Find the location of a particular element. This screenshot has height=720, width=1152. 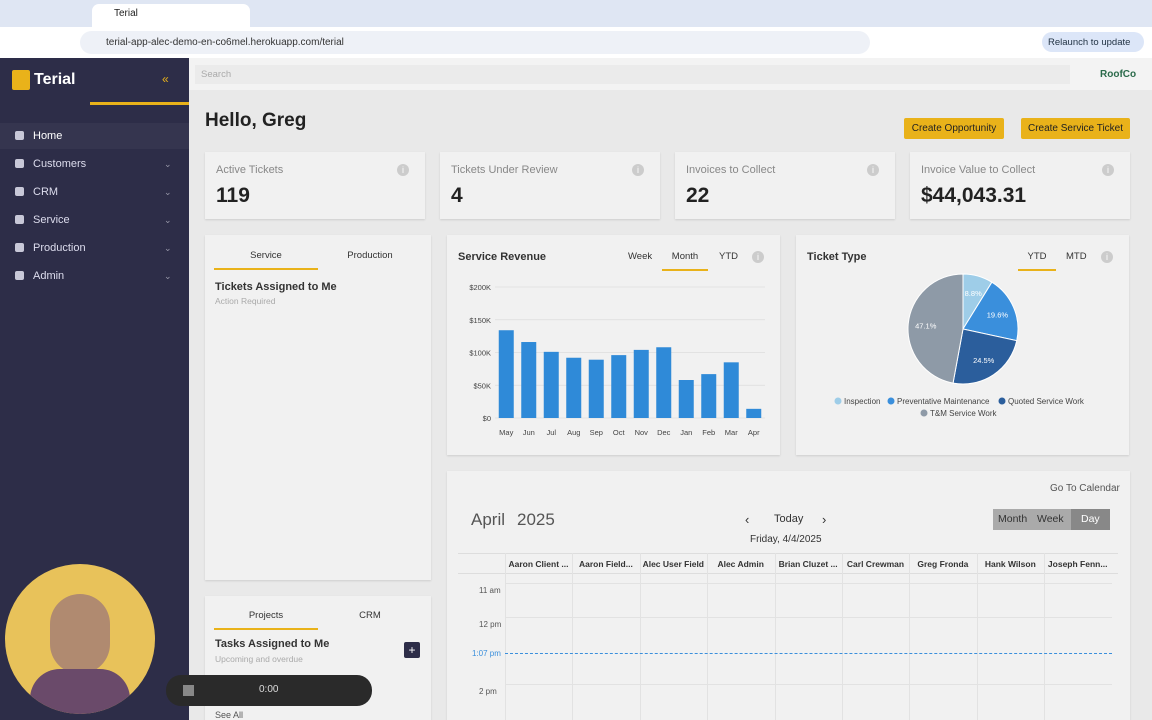

legend-label: Preventative Maintenance is located at coordinates (943, 401).